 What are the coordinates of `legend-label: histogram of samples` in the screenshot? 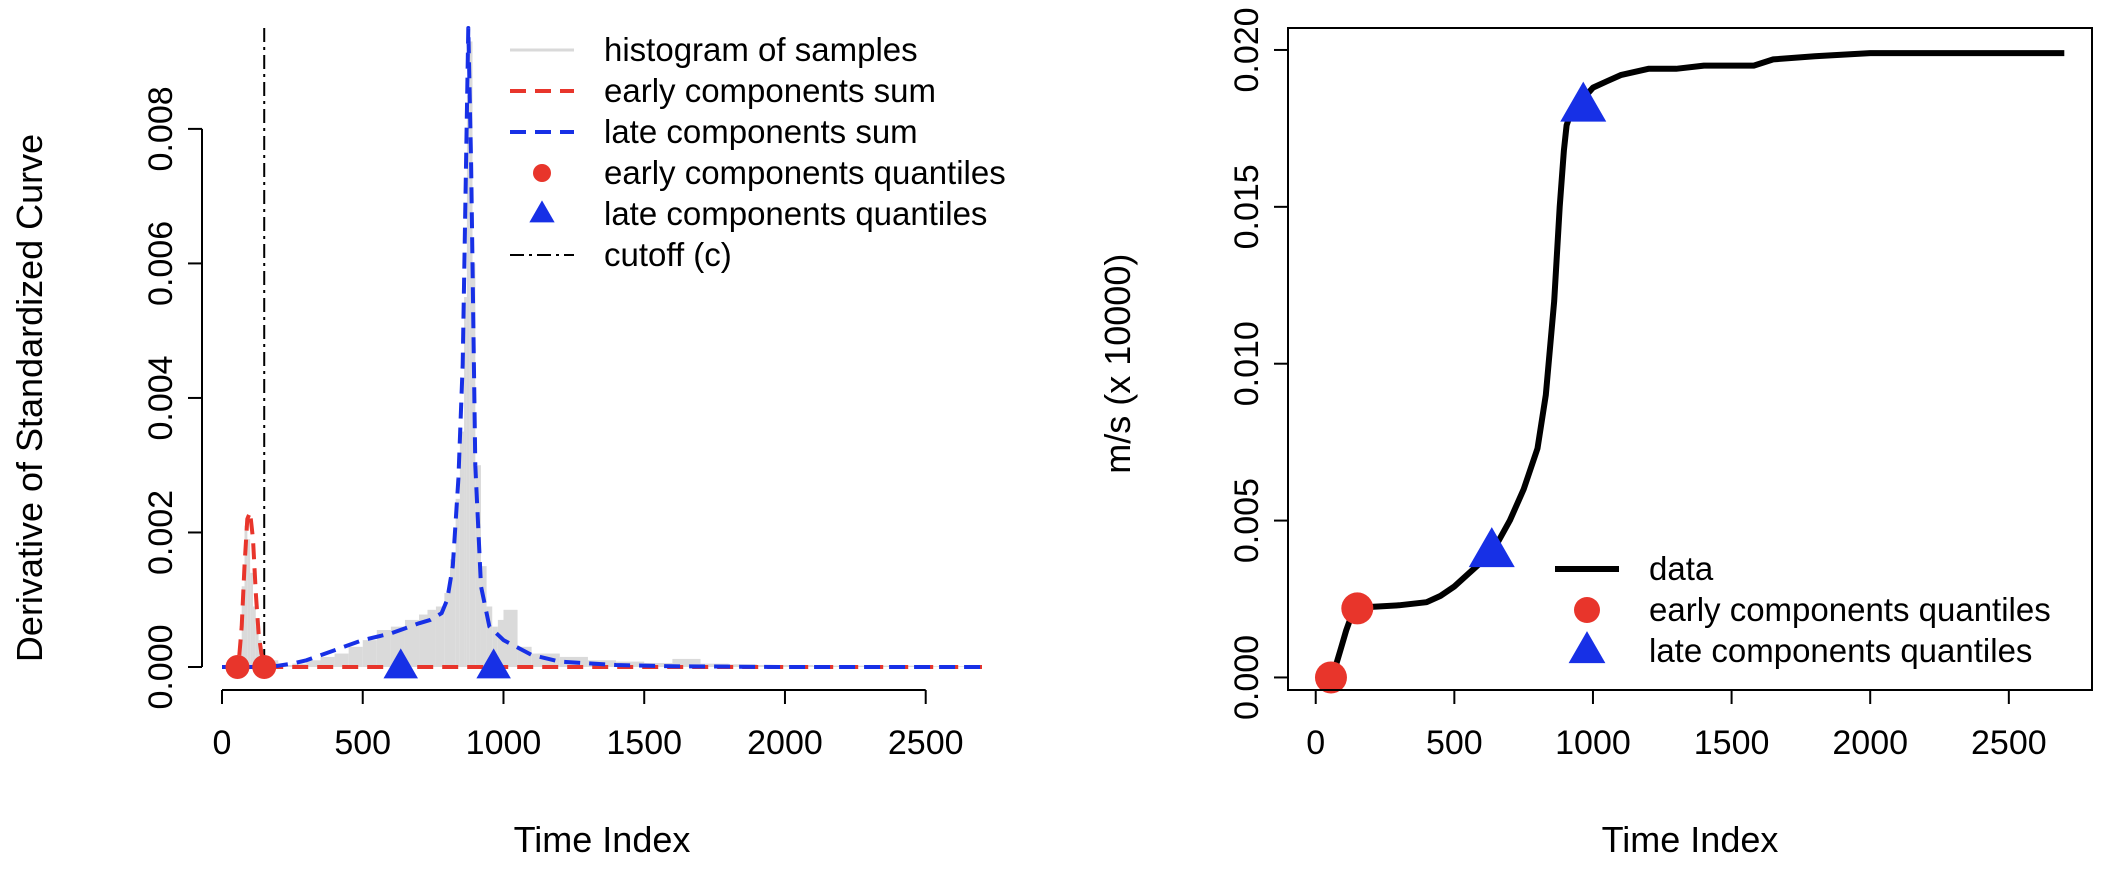 It's located at (761, 49).